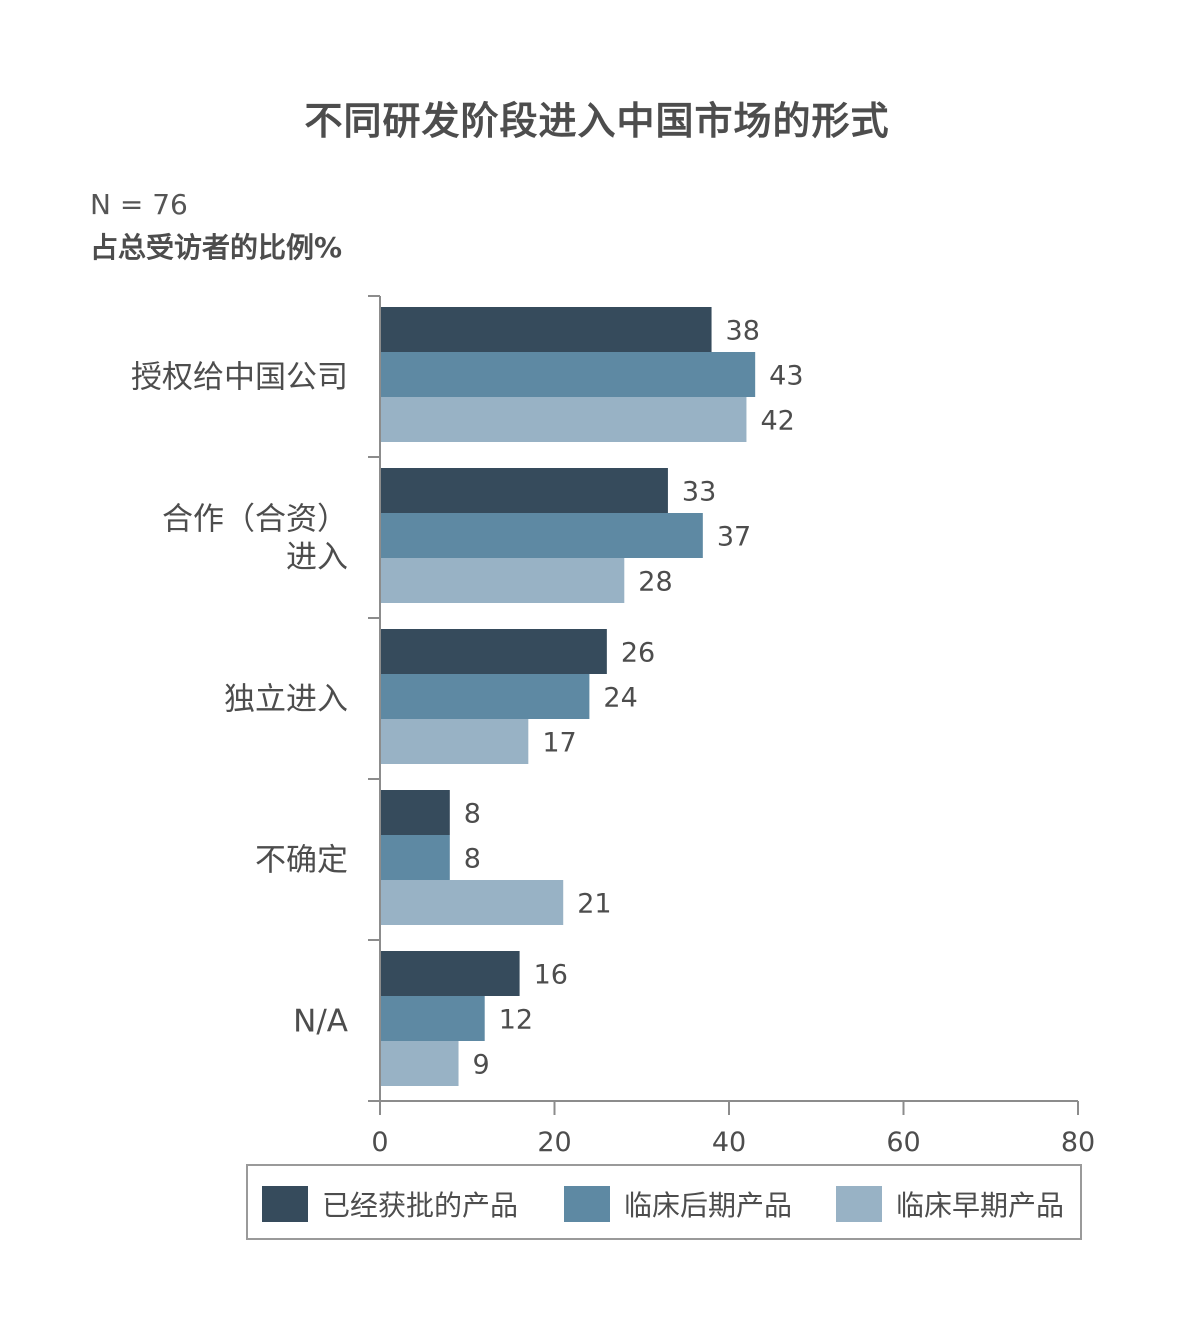 This screenshot has width=1194, height=1337. What do you see at coordinates (655, 582) in the screenshot?
I see `data-label-1-2: 28` at bounding box center [655, 582].